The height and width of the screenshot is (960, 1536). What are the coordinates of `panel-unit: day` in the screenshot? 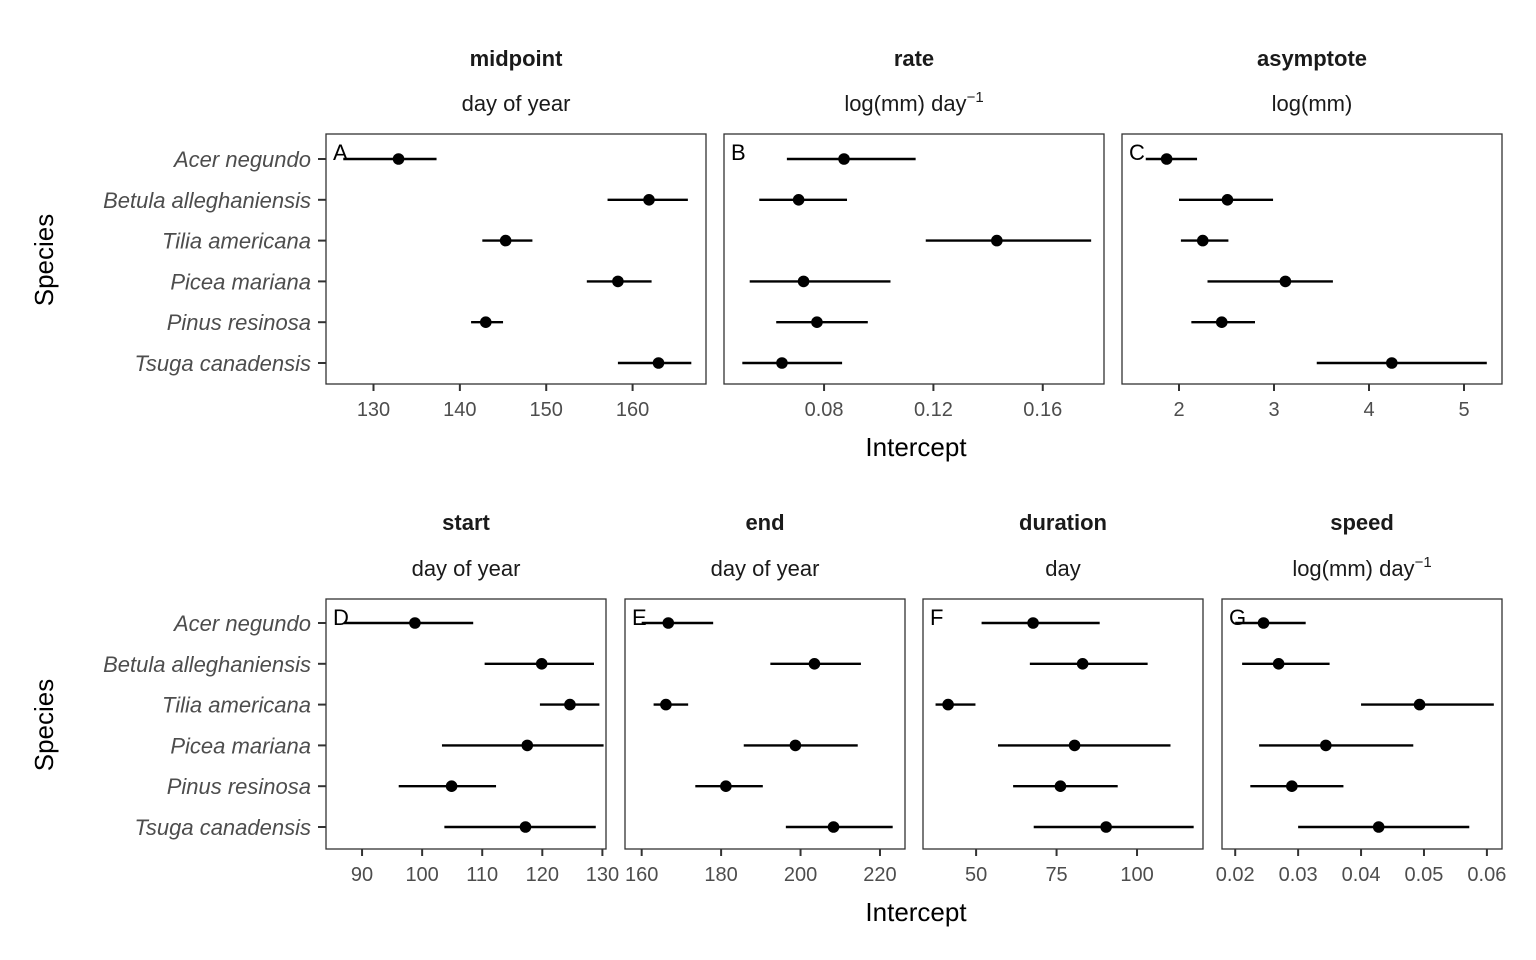 It's located at (1062, 568).